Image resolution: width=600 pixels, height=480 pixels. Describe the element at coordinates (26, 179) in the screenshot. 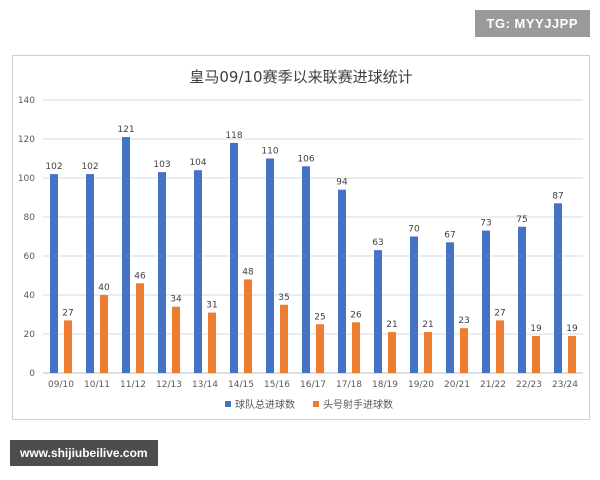

I see `y-tick-label: 100` at that location.